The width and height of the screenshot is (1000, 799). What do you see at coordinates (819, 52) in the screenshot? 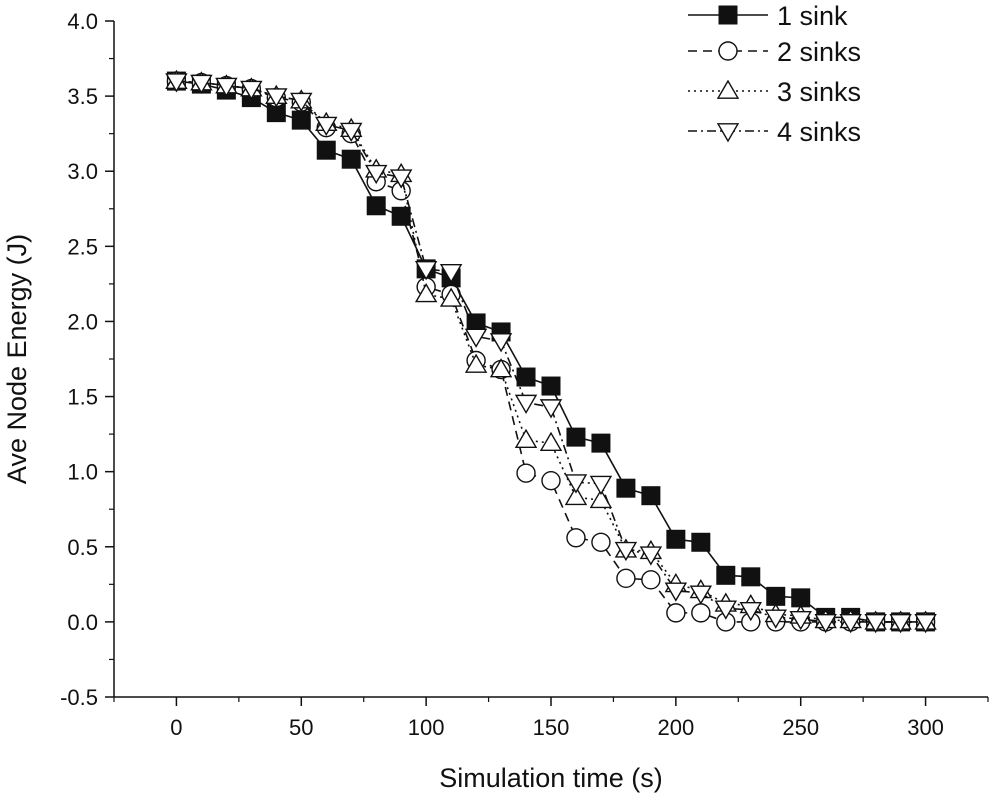
I see `legend-label: 2 sinks` at bounding box center [819, 52].